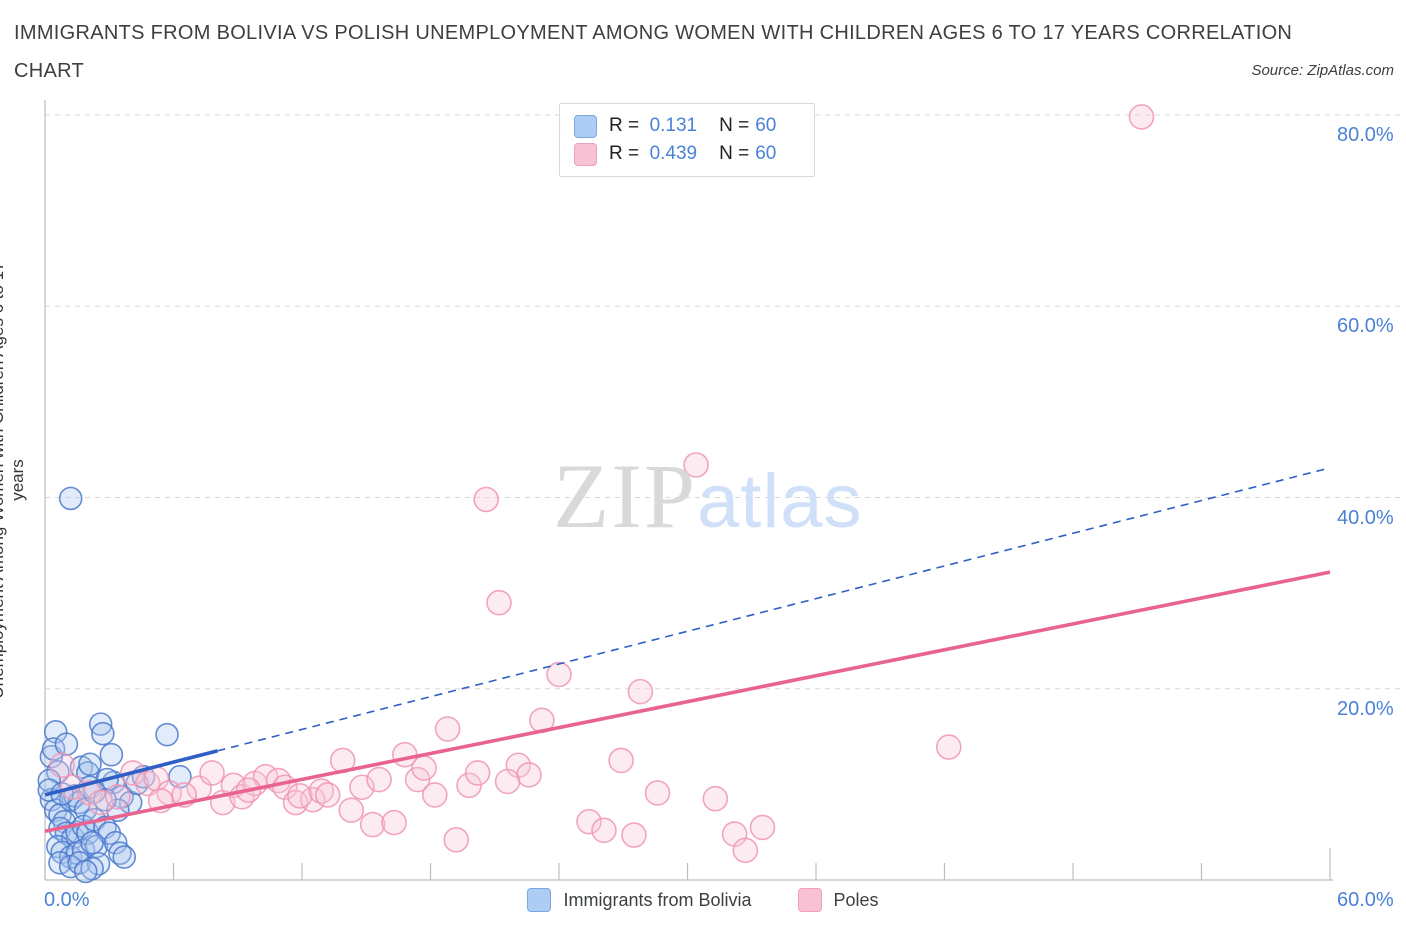 The image size is (1406, 930). Describe the element at coordinates (1365, 135) in the screenshot. I see `y-tick-label-80.0%: 80.0%` at that location.